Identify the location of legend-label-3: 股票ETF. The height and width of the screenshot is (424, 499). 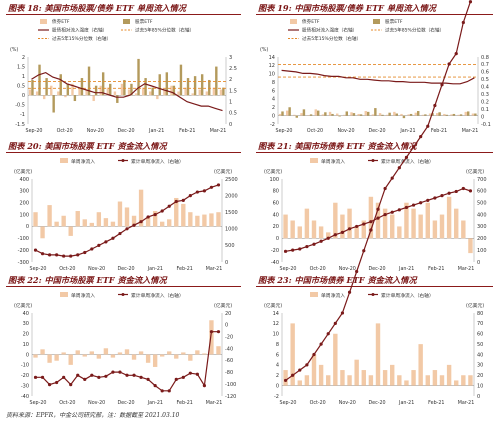
(144, 22).